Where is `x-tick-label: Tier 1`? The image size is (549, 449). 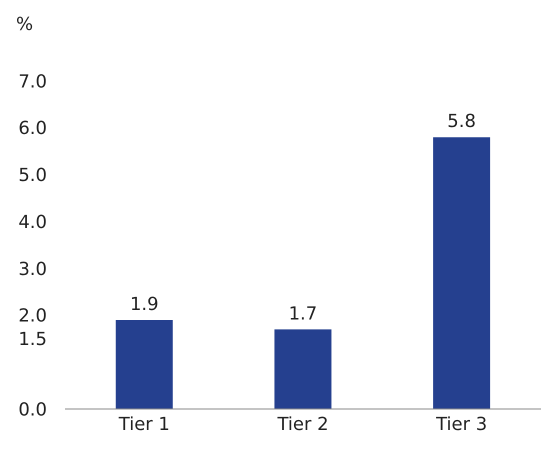
x-tick-label: Tier 1 is located at coordinates (144, 424).